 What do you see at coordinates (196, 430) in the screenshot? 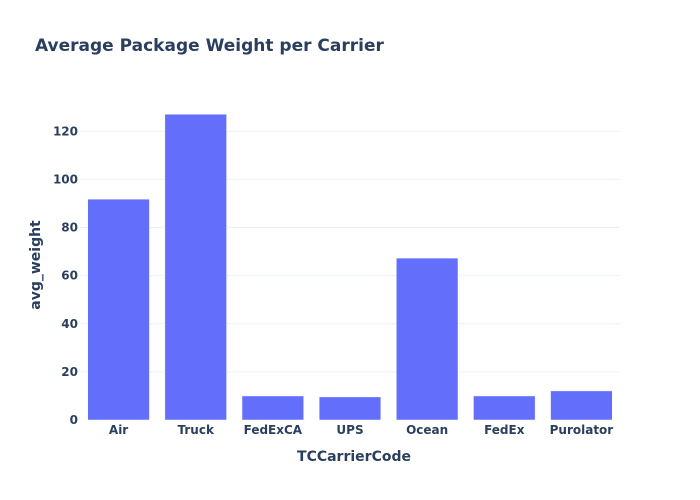
I see `x-tick-label: Truck` at bounding box center [196, 430].